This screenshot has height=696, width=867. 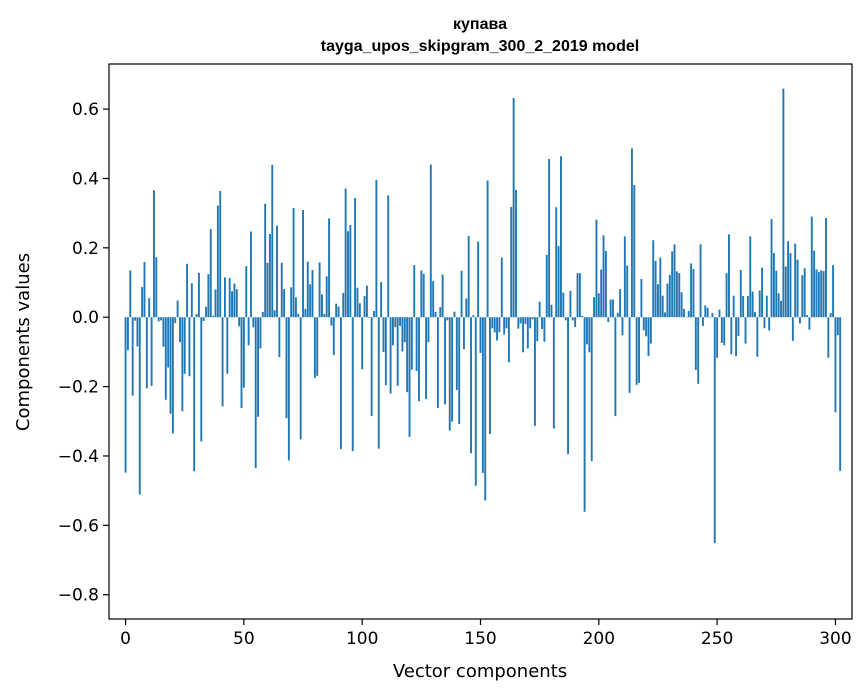 What do you see at coordinates (23, 342) in the screenshot?
I see `y-axis-label: Components values` at bounding box center [23, 342].